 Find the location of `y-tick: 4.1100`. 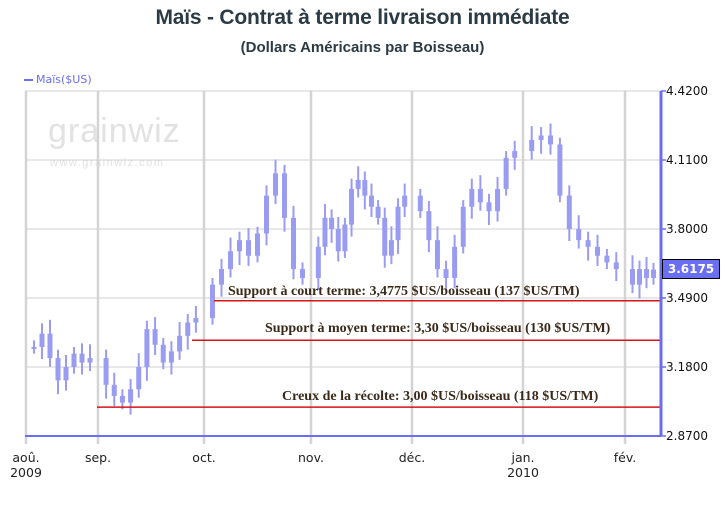

y-tick: 4.1100 is located at coordinates (687, 160).